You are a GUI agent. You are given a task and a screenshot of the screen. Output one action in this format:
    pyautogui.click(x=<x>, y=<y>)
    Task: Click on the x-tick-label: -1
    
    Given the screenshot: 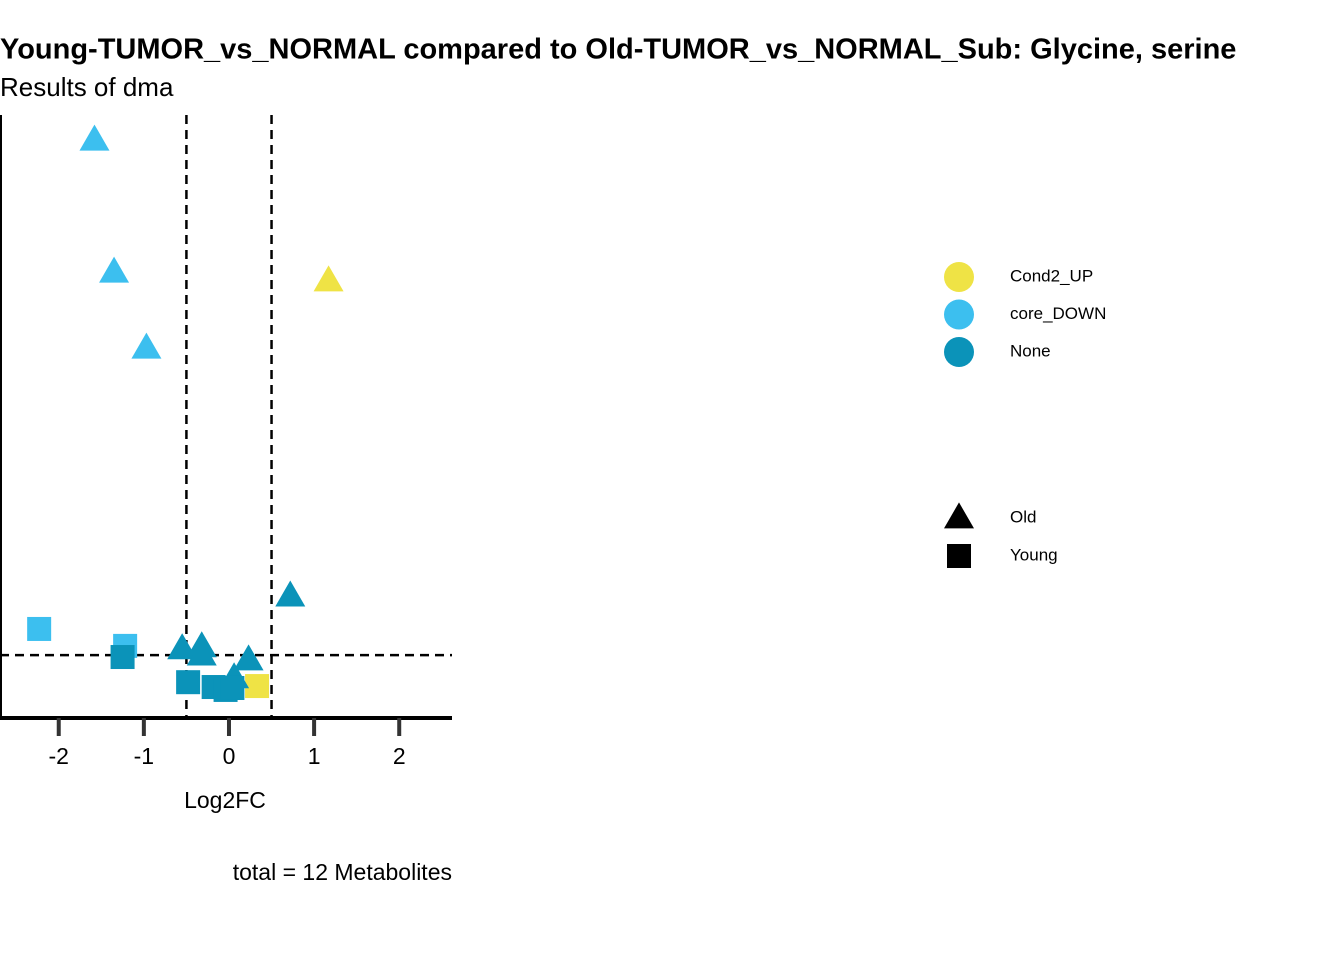 What is the action you would take?
    pyautogui.click(x=144, y=756)
    